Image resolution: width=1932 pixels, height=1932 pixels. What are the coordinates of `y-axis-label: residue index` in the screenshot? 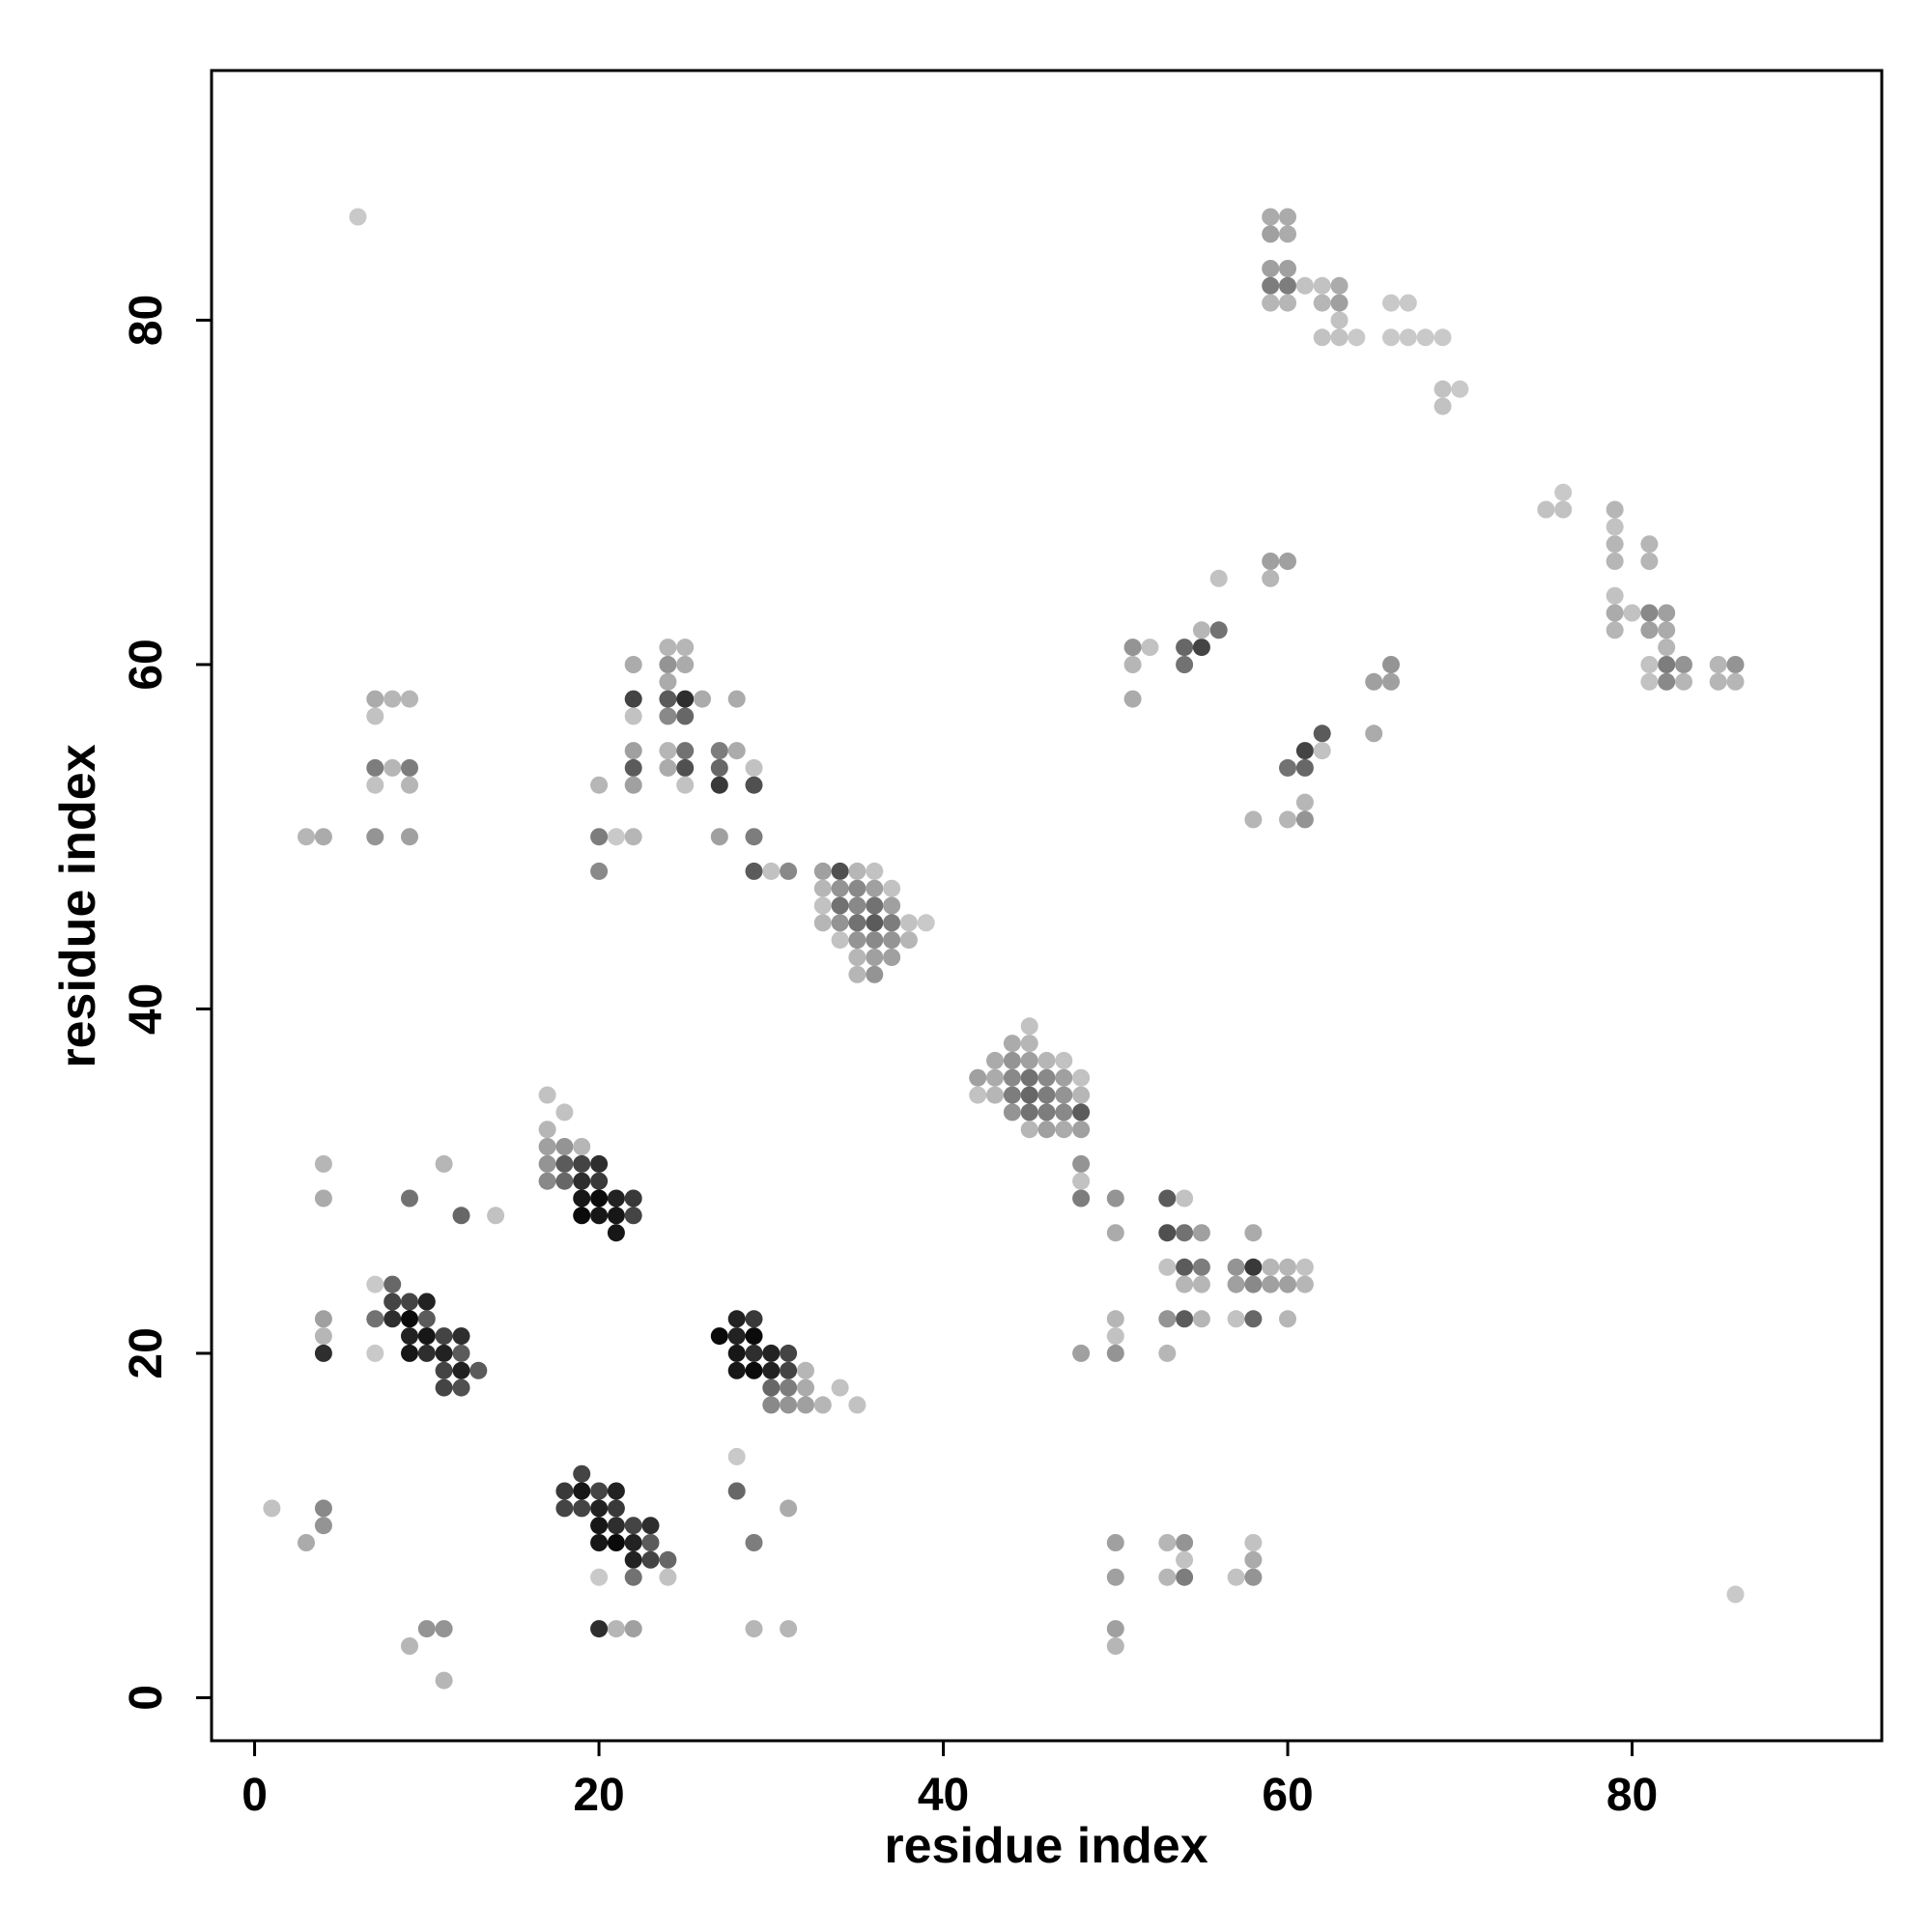 It's located at (78, 905).